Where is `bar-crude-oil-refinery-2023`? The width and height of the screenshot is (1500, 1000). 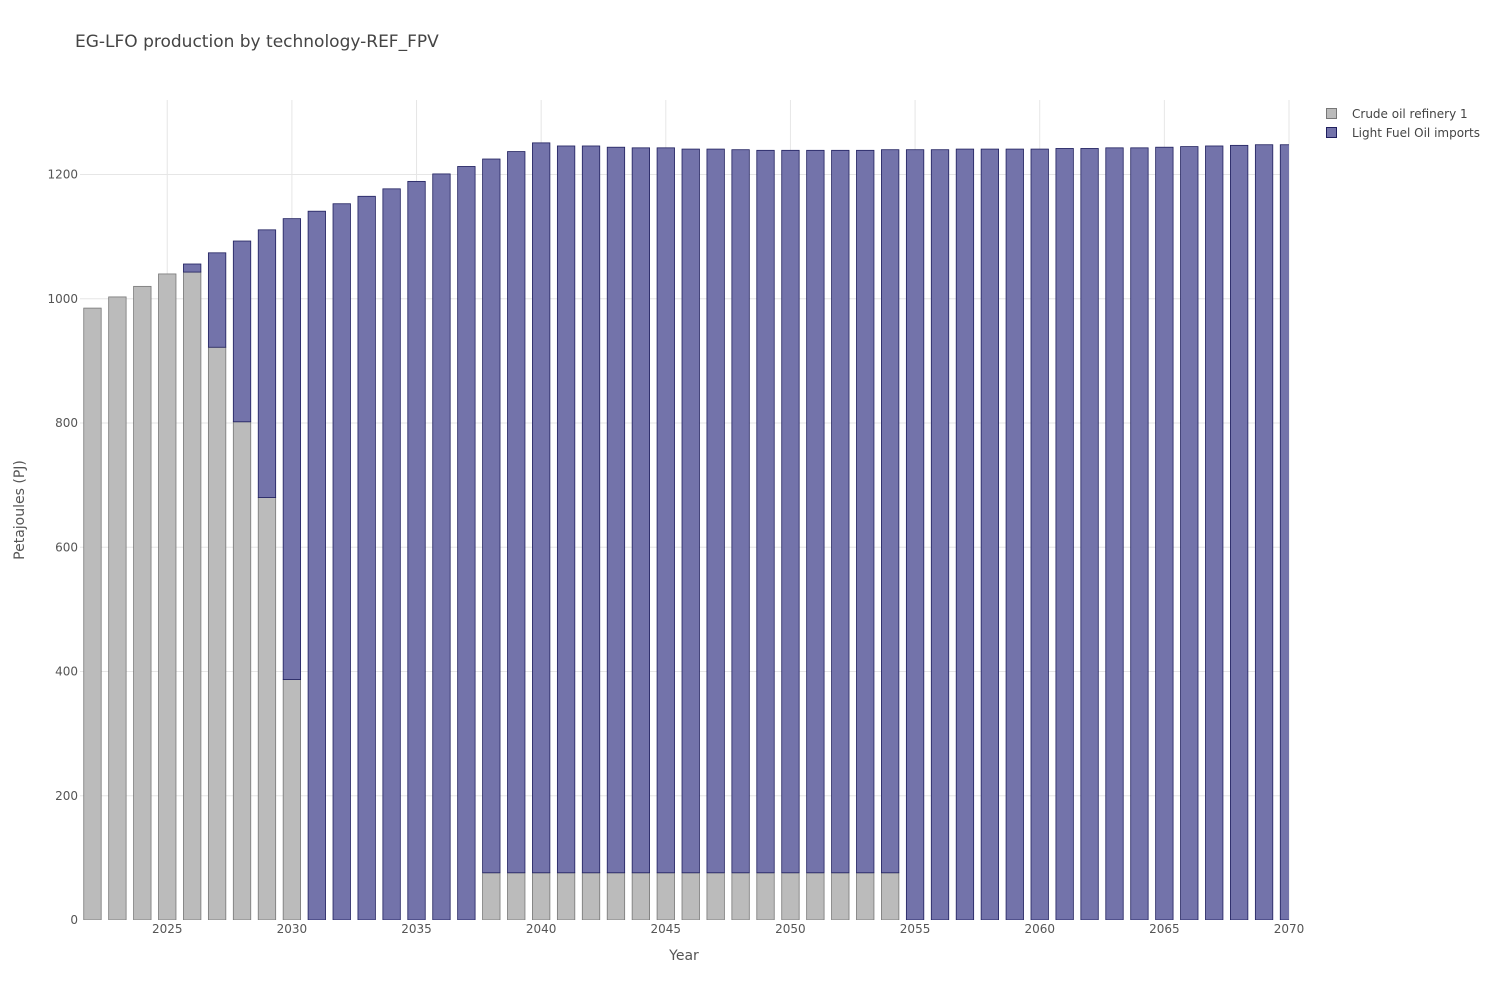 bar-crude-oil-refinery-2023 is located at coordinates (117, 608).